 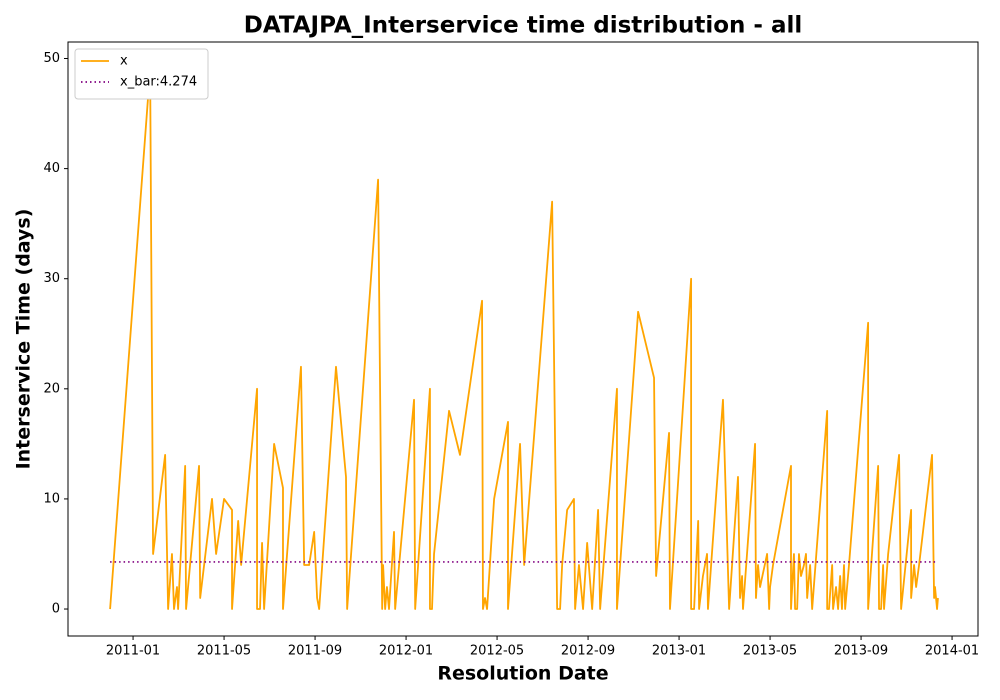 I want to click on y-axis-label: Interservice Time (days), so click(x=24, y=339).